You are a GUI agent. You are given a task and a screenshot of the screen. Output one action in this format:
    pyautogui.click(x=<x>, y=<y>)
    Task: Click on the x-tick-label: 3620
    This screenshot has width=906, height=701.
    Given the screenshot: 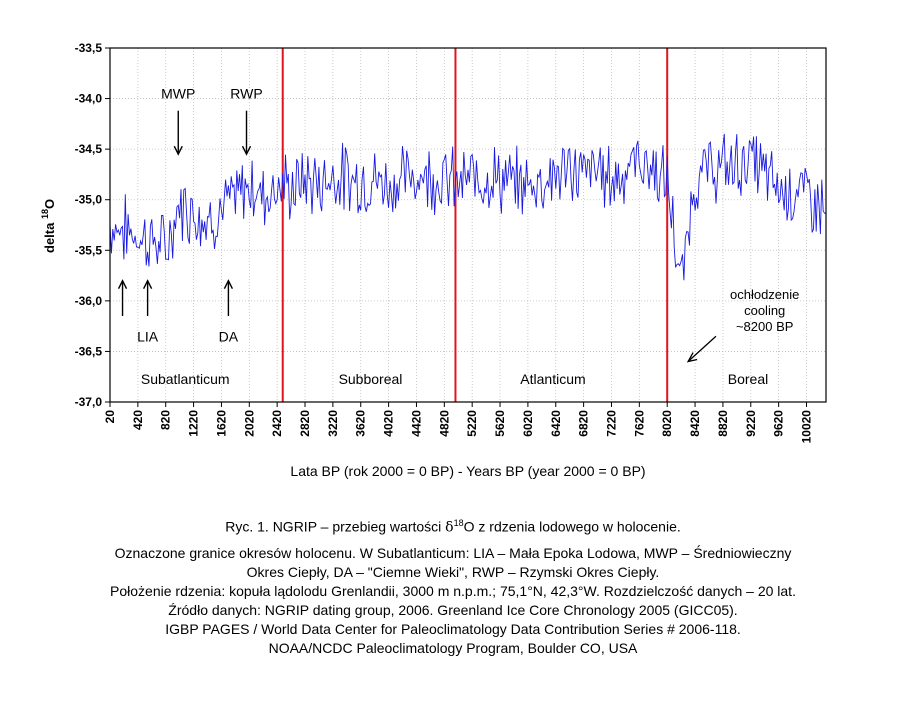 What is the action you would take?
    pyautogui.click(x=361, y=423)
    